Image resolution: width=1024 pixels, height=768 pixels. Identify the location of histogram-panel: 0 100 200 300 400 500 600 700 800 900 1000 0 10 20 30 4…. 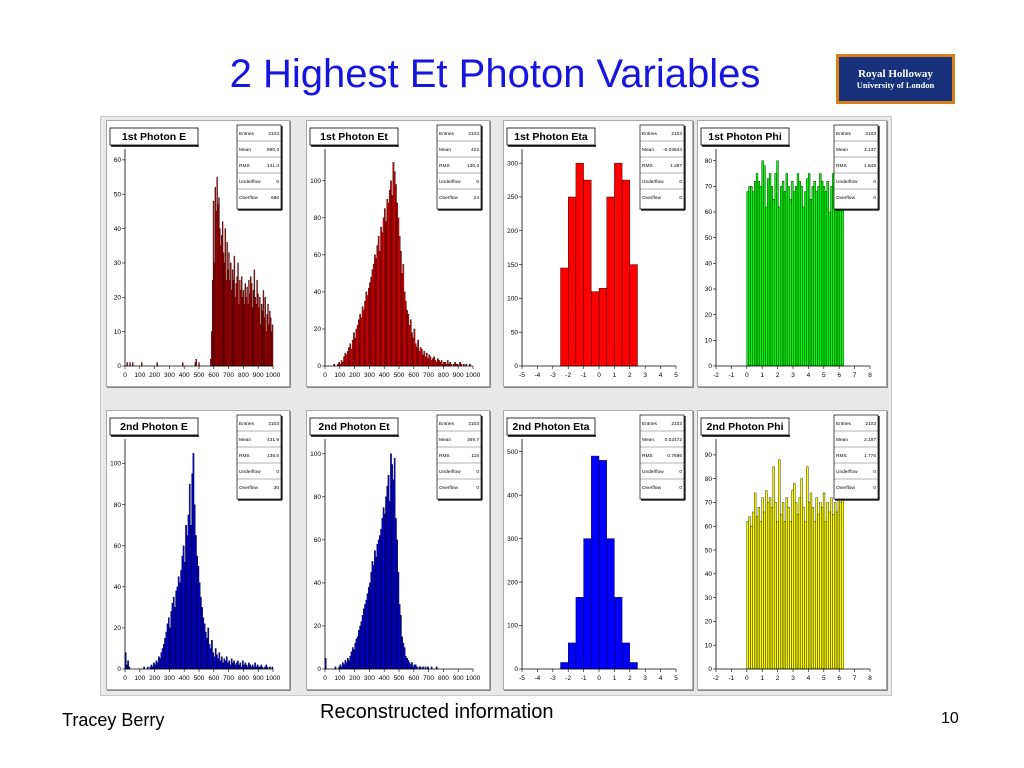
(198, 253).